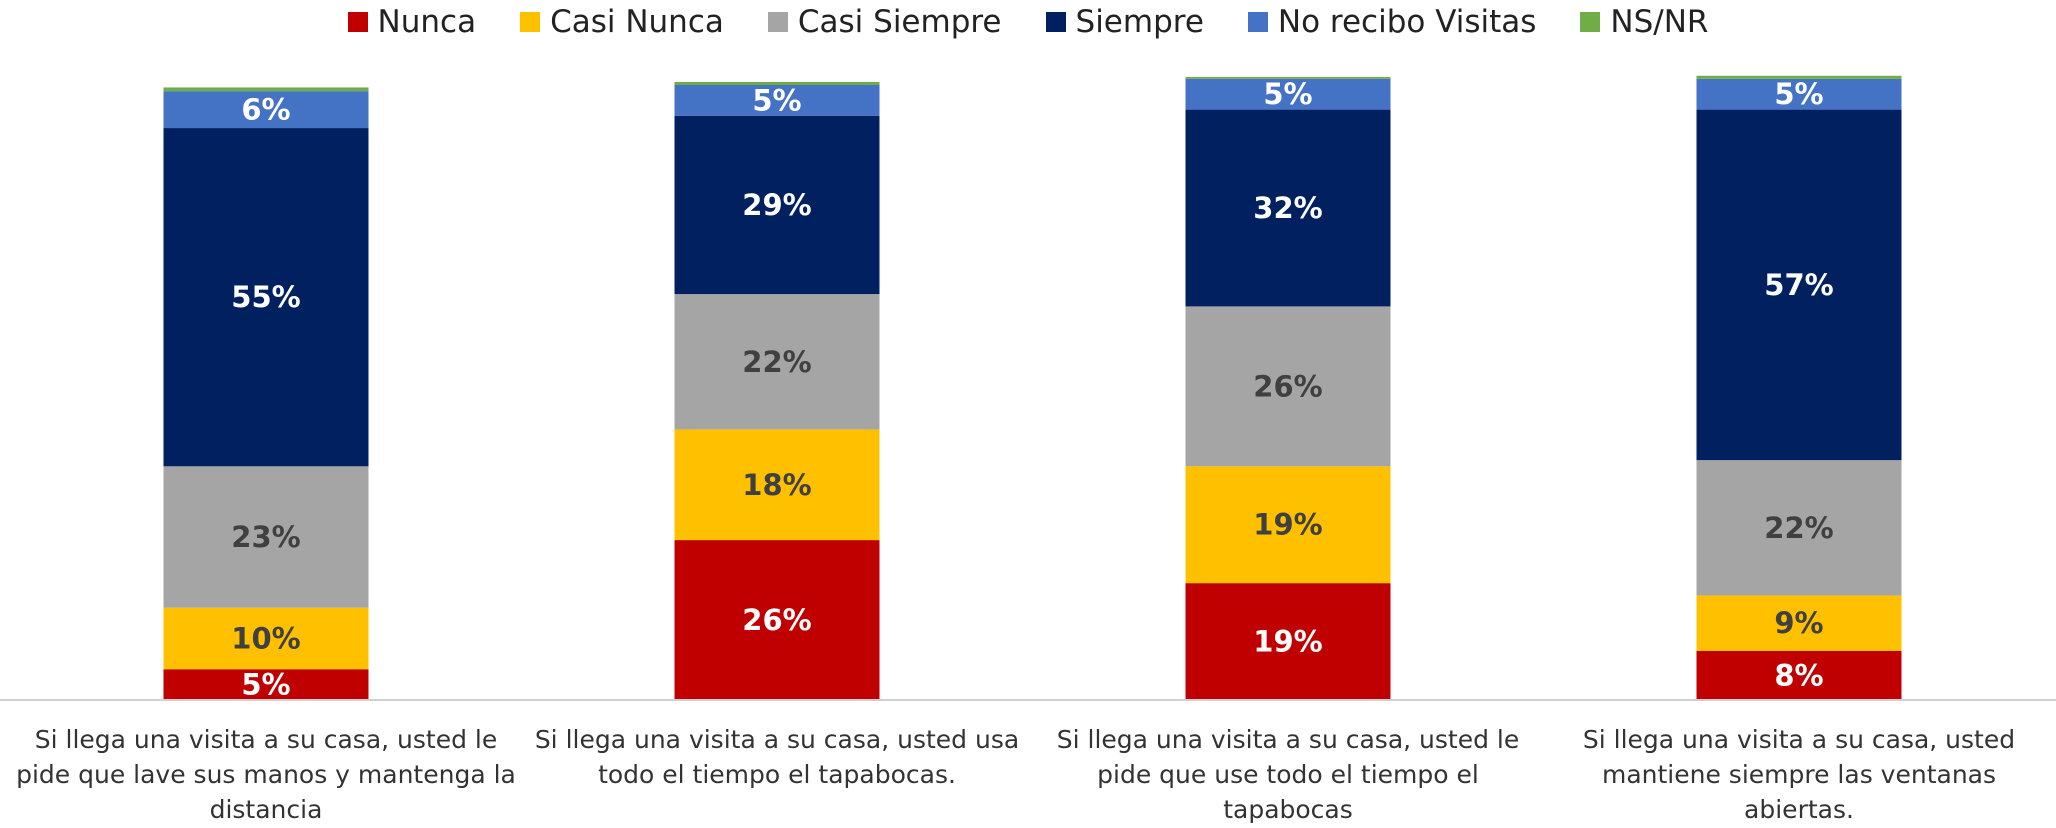  Describe the element at coordinates (1139, 22) in the screenshot. I see `legend-label: Siempre` at that location.